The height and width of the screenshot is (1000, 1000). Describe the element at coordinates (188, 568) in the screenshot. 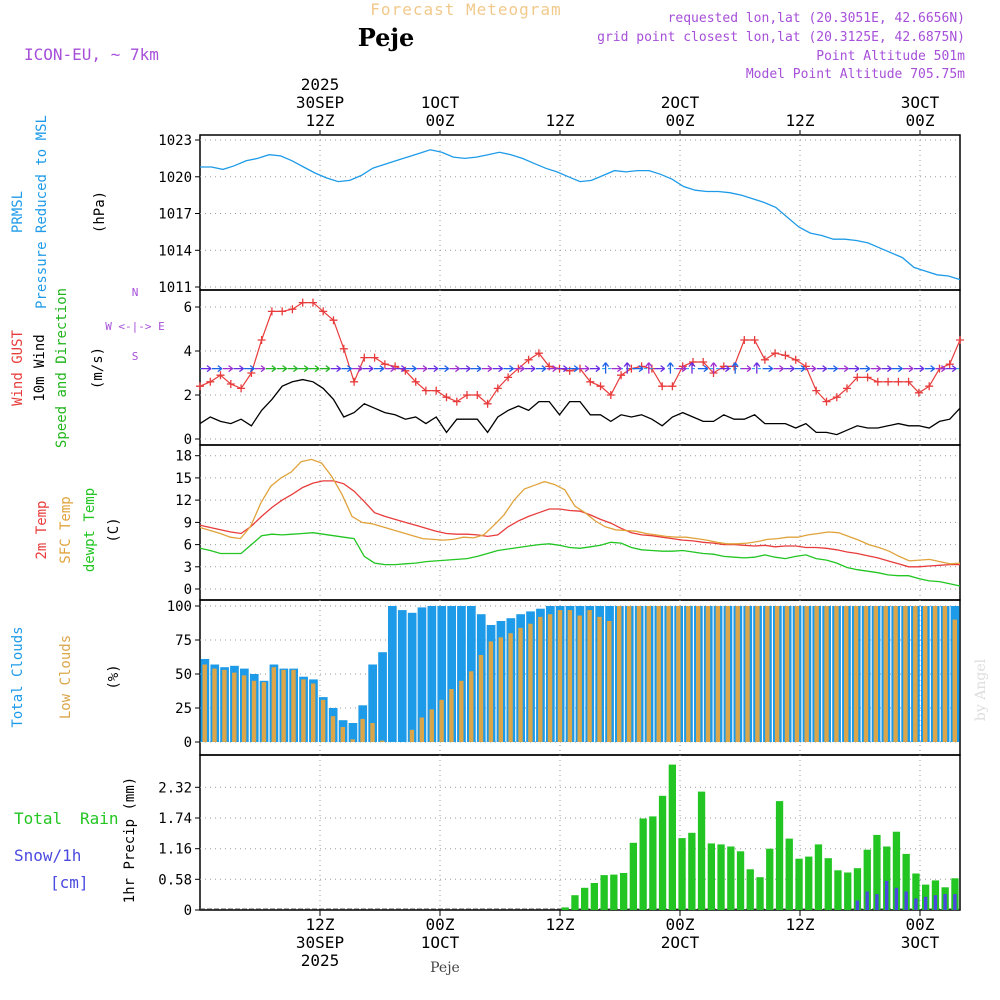

I see `y-tick-label: 3` at that location.